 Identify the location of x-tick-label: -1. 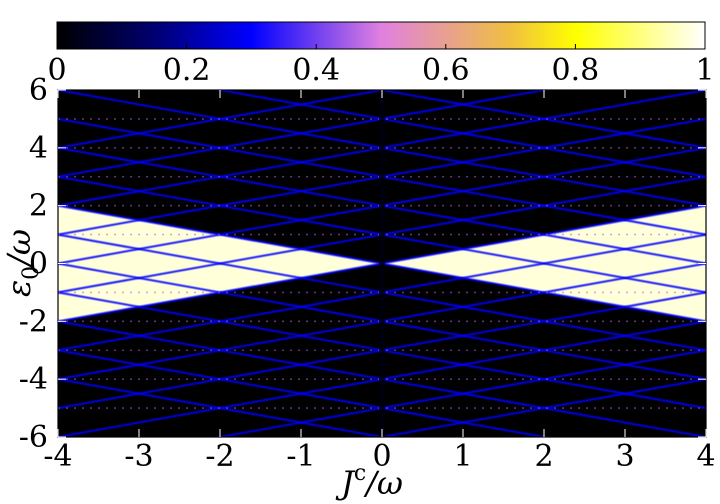
(300, 456).